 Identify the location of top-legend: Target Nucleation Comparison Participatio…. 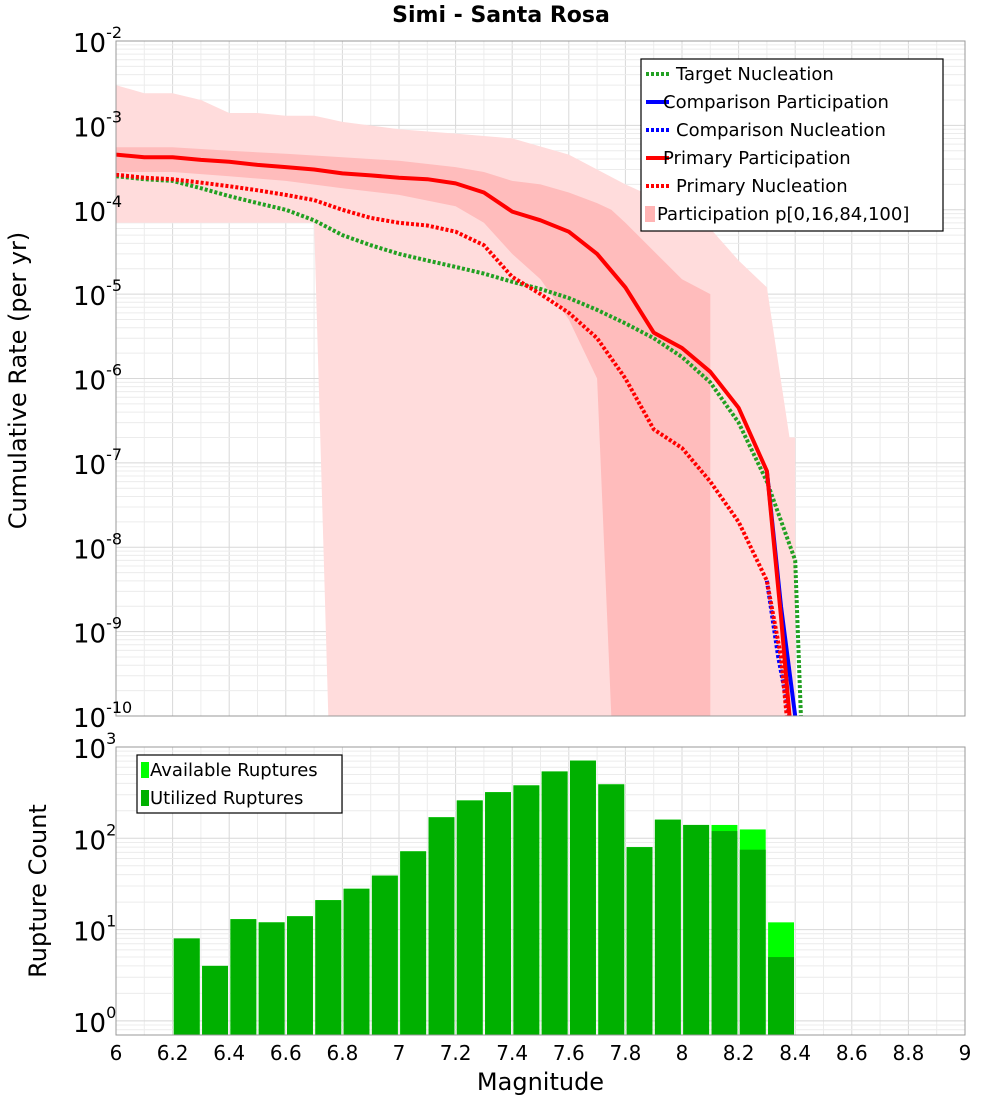
(792, 145).